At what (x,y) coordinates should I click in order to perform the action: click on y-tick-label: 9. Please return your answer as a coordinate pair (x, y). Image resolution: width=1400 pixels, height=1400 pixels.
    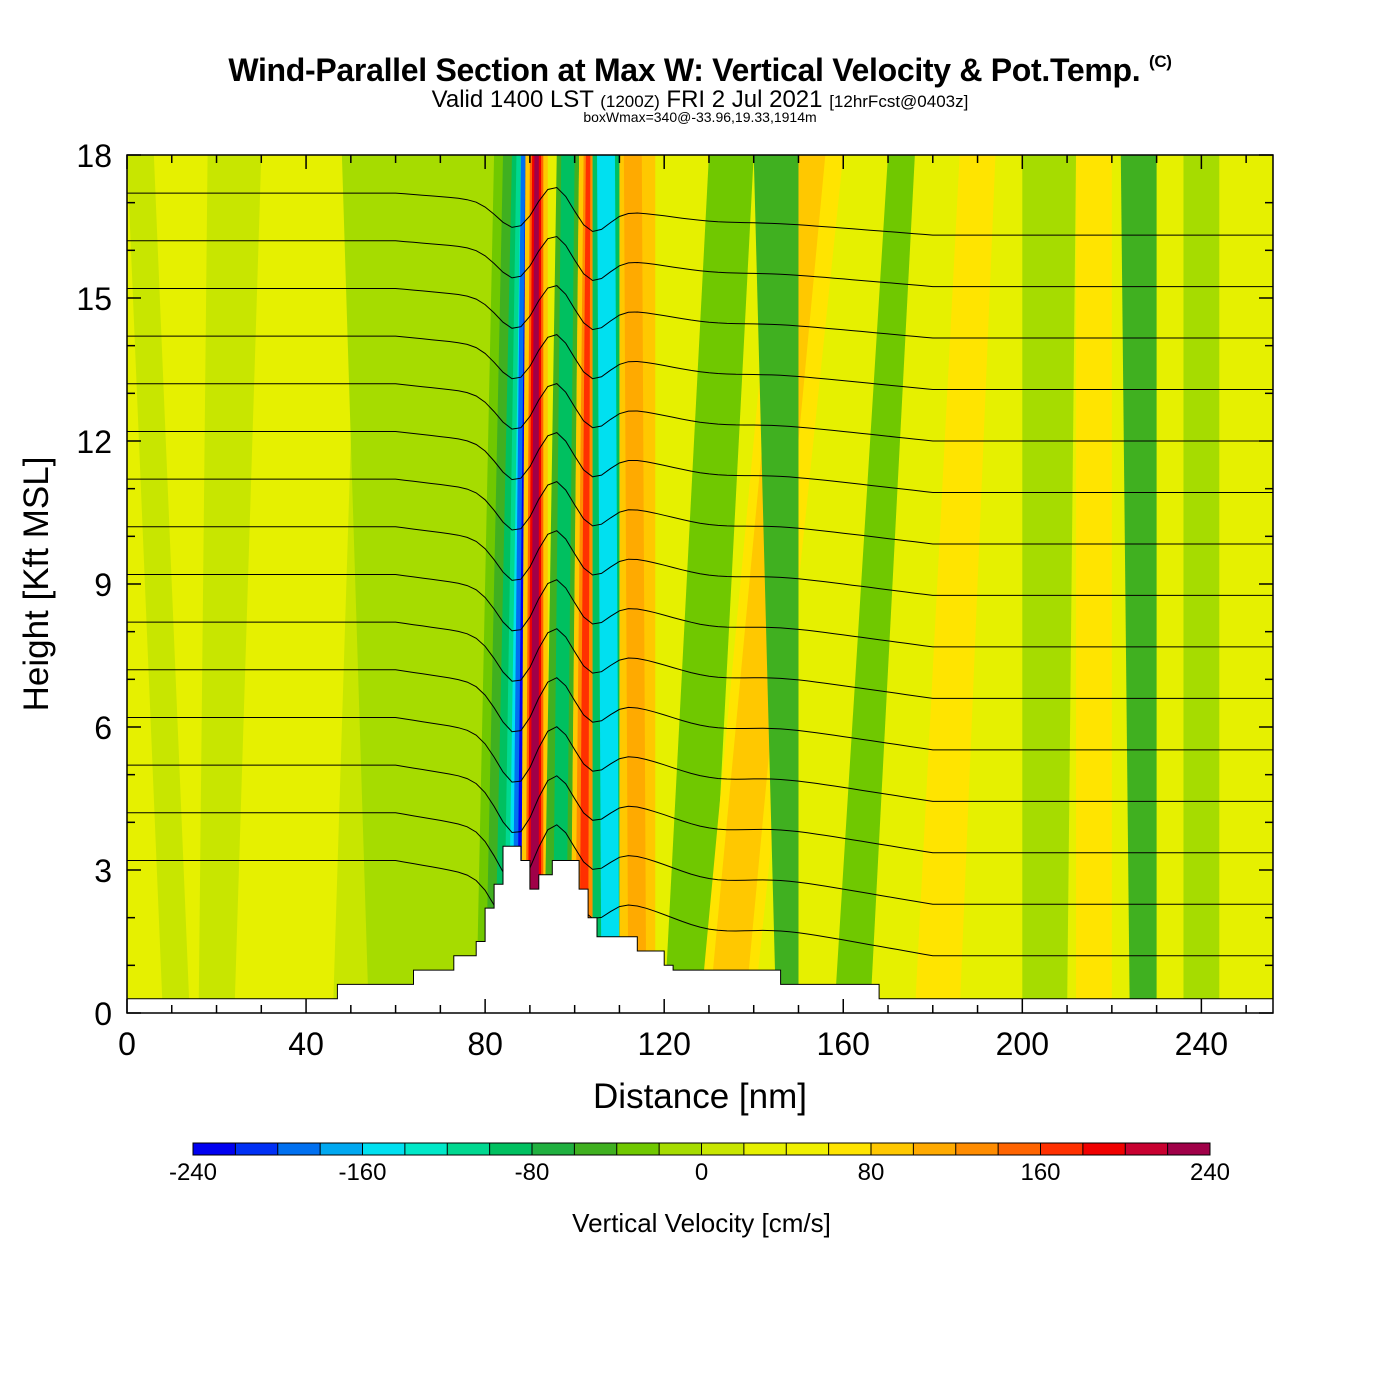
    Looking at the image, I should click on (103, 585).